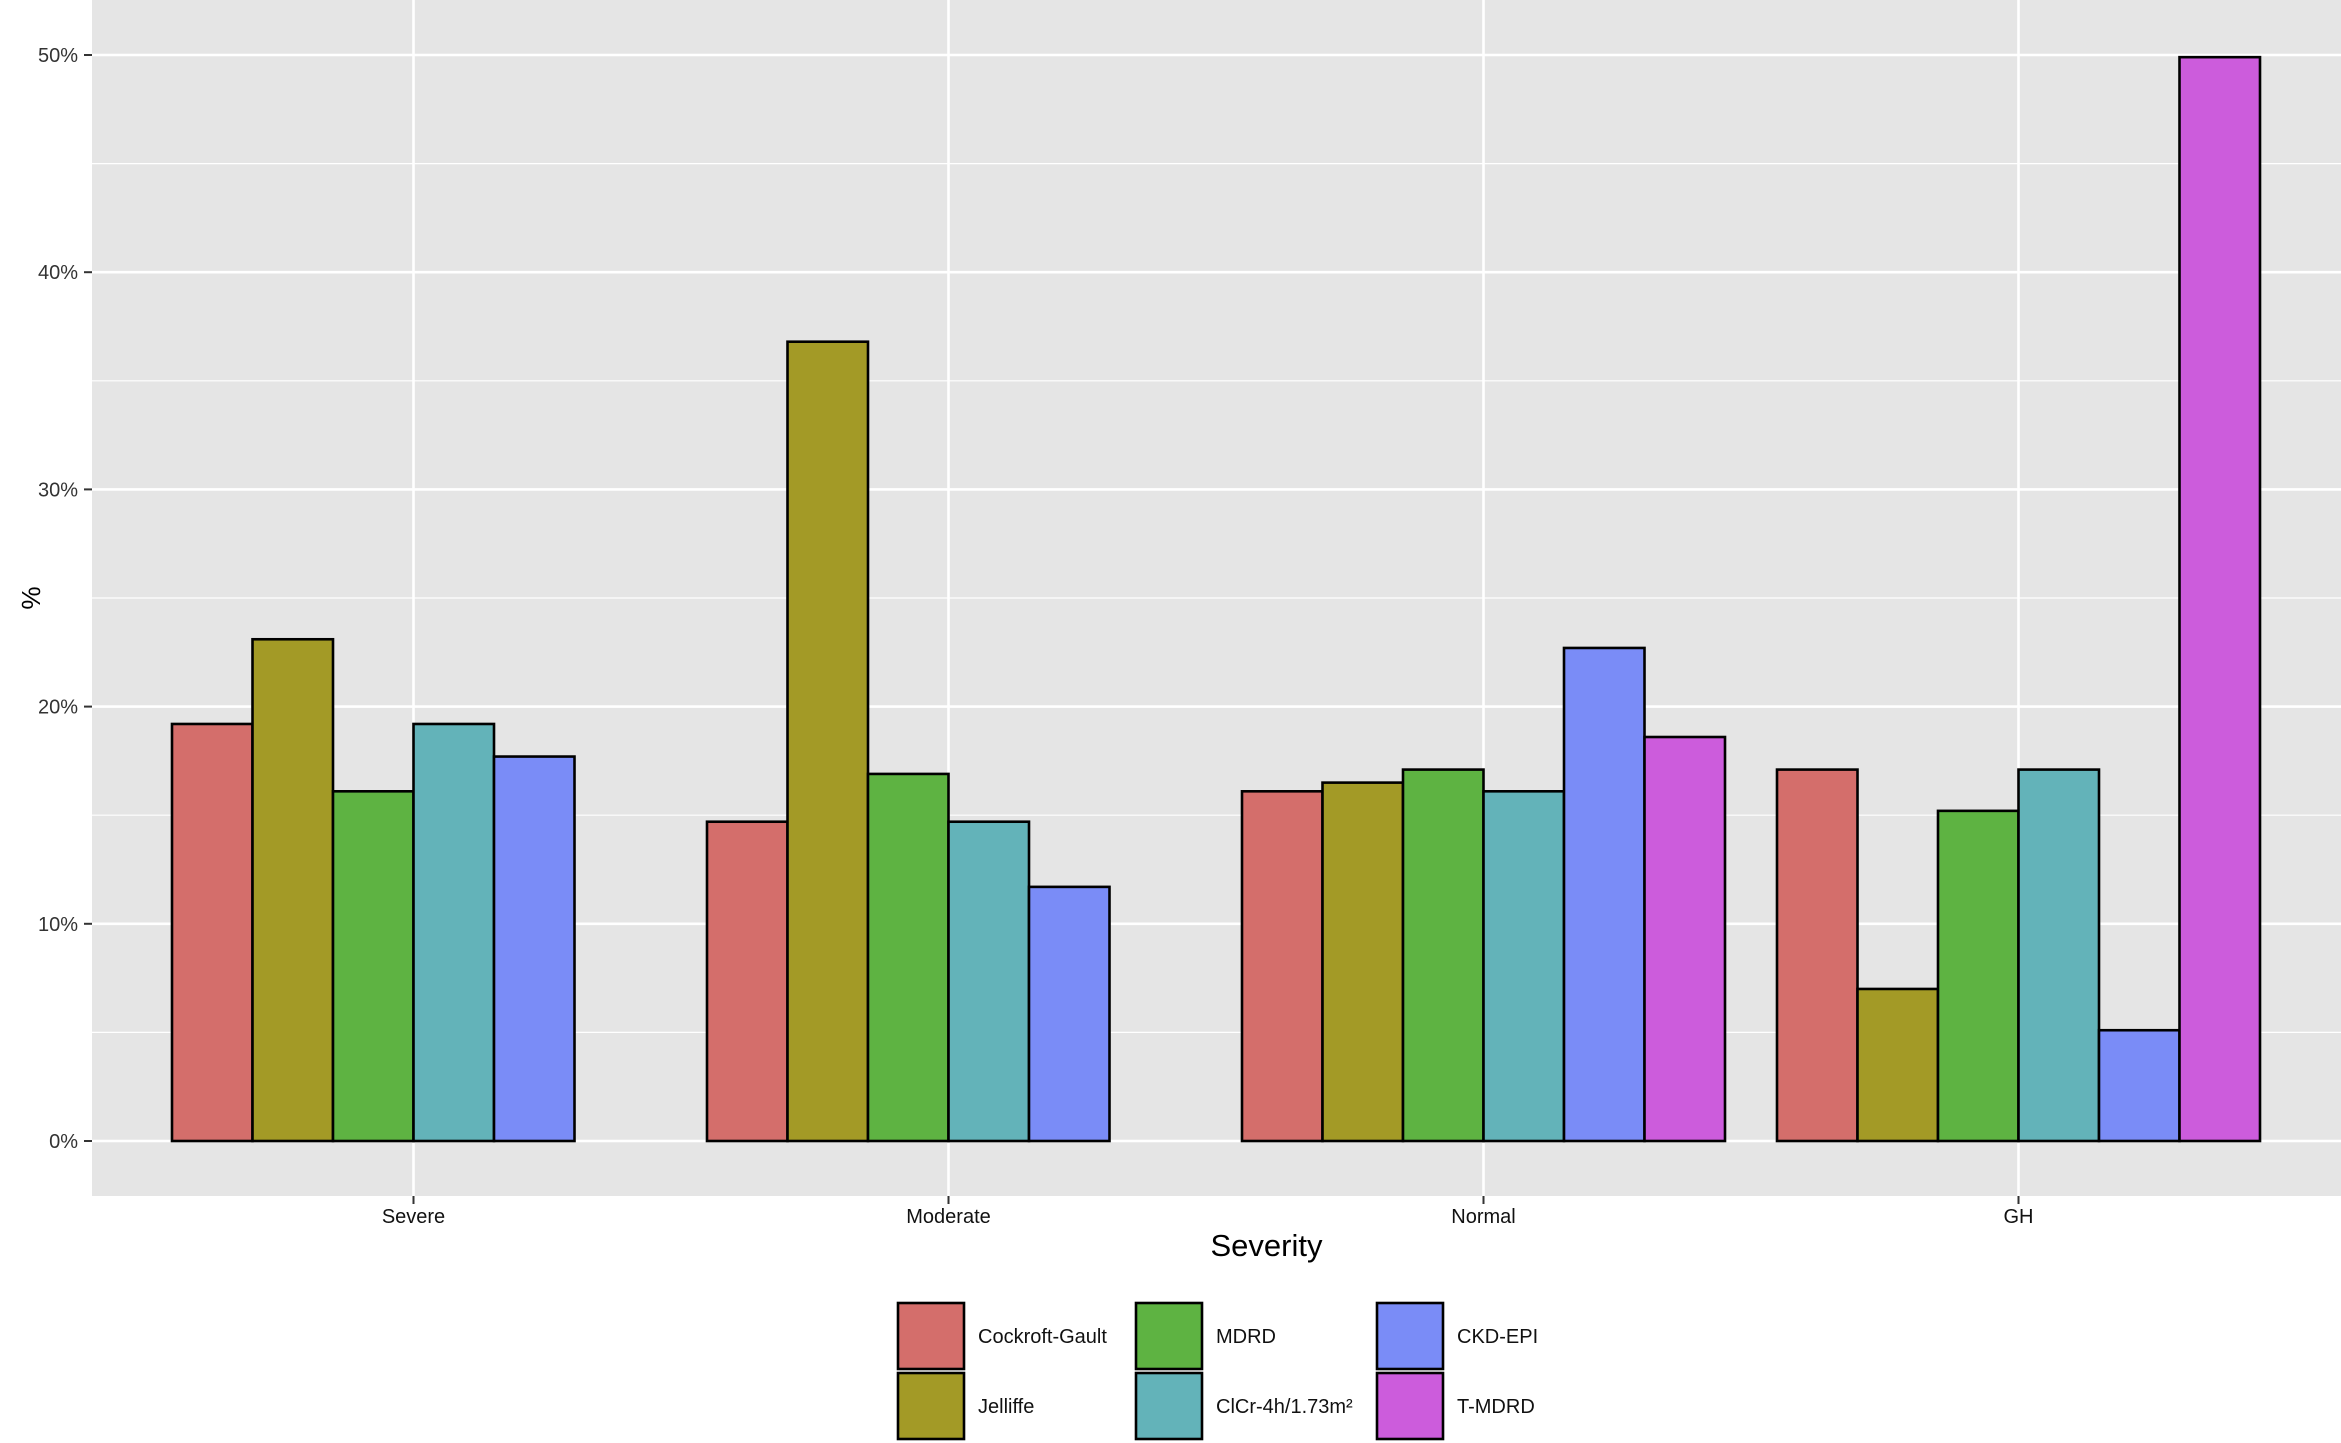  Describe the element at coordinates (58, 708) in the screenshot. I see `y-tick-label: 20%` at that location.